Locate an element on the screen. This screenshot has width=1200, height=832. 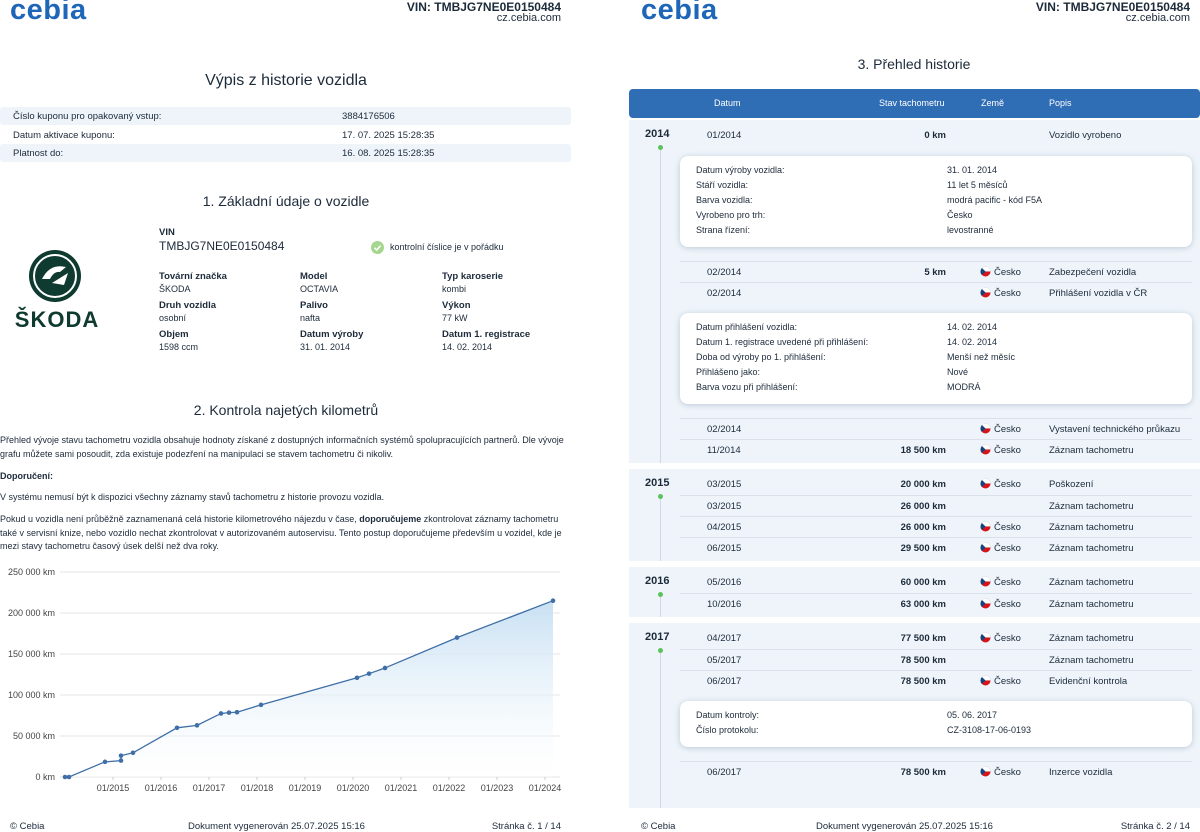
detail-value: Česko is located at coordinates (960, 215).